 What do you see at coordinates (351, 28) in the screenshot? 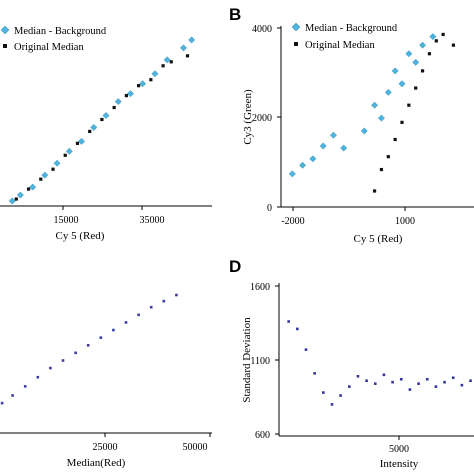
I see `panel-b-legend-label-background: Median - Background` at bounding box center [351, 28].